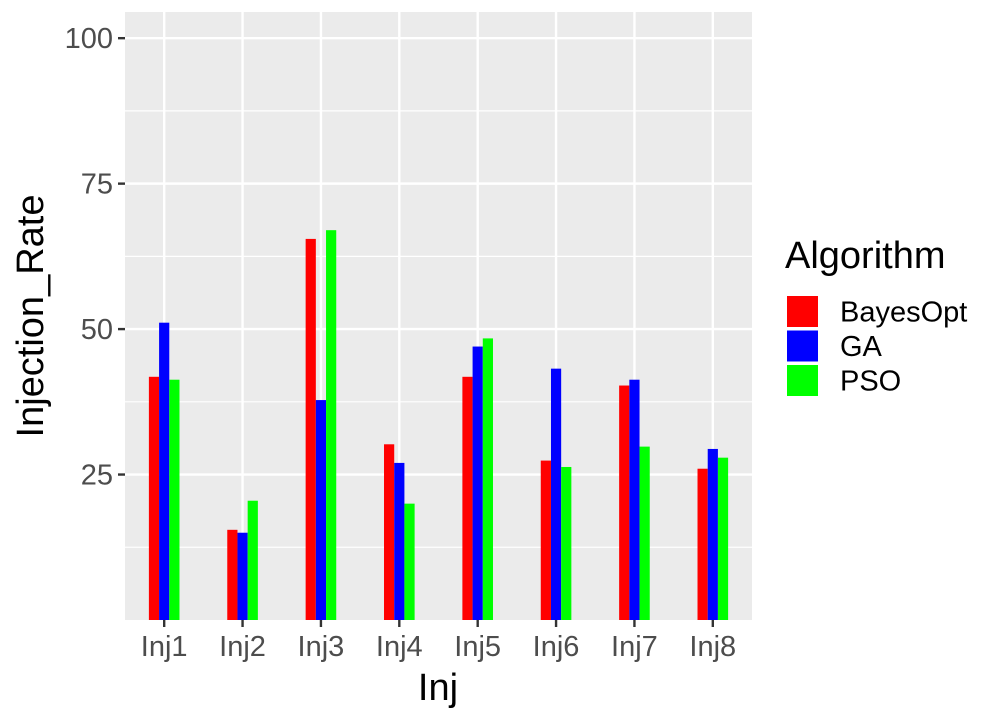 Image resolution: width=1008 pixels, height=720 pixels. What do you see at coordinates (702, 544) in the screenshot?
I see `bar-bayesopt-inj8` at bounding box center [702, 544].